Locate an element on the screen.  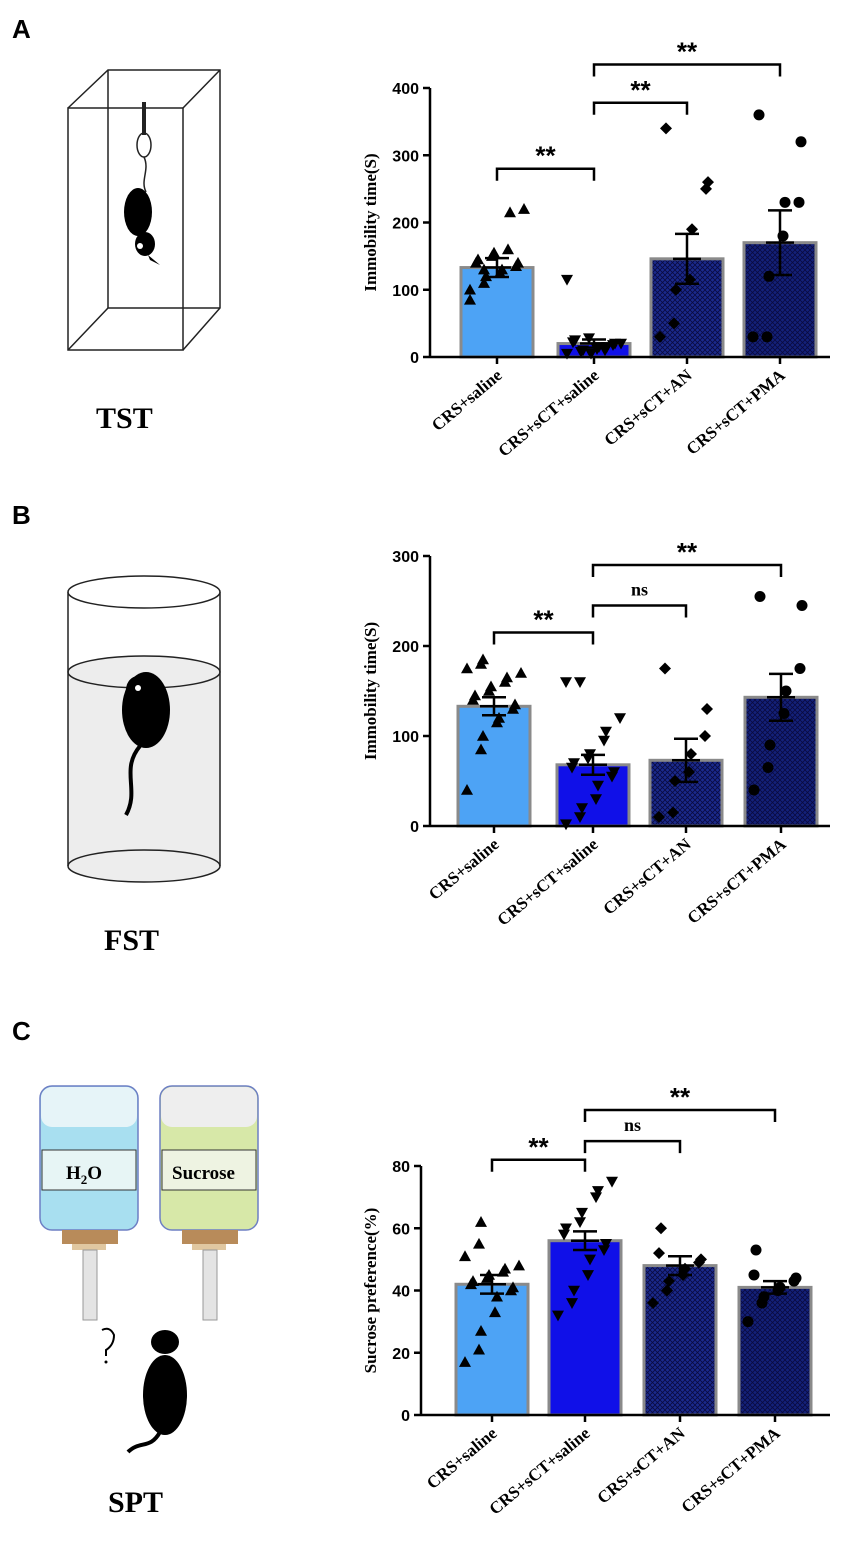
sig-bracket-a-2: ** is located at coordinates (687, 56).